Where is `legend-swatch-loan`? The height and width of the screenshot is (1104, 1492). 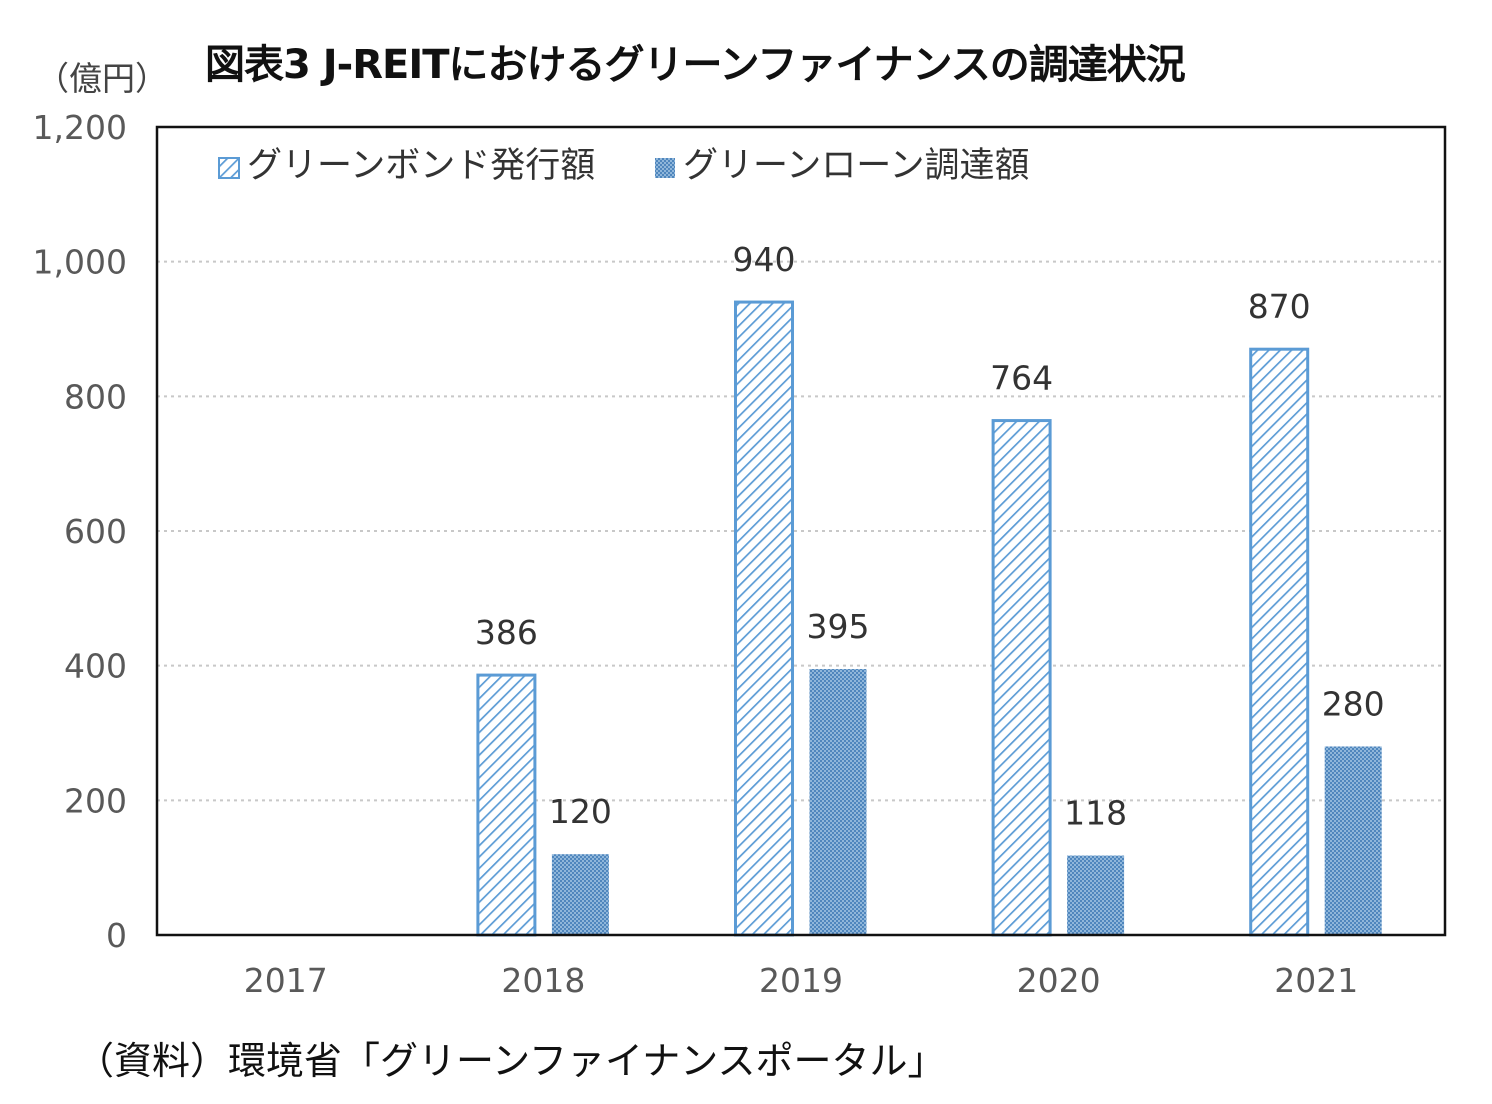
legend-swatch-loan is located at coordinates (665, 168).